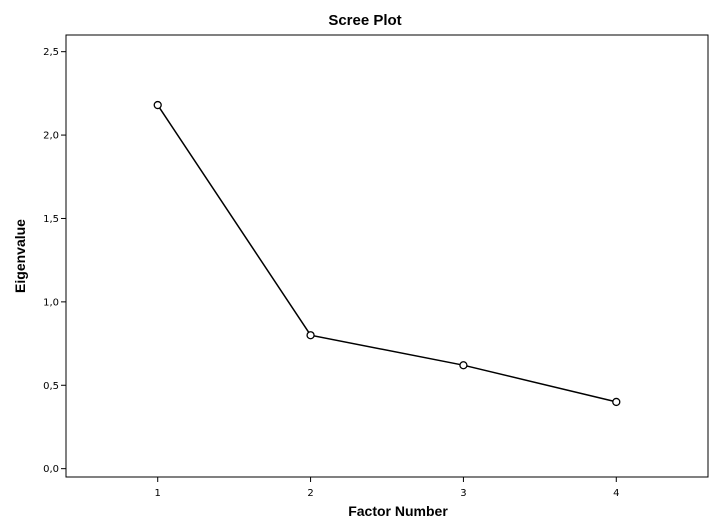 Image resolution: width=718 pixels, height=527 pixels. What do you see at coordinates (54, 261) in the screenshot?
I see `y-axis: 0,0 0,5 1,0 1,5 2,0 2,5` at bounding box center [54, 261].